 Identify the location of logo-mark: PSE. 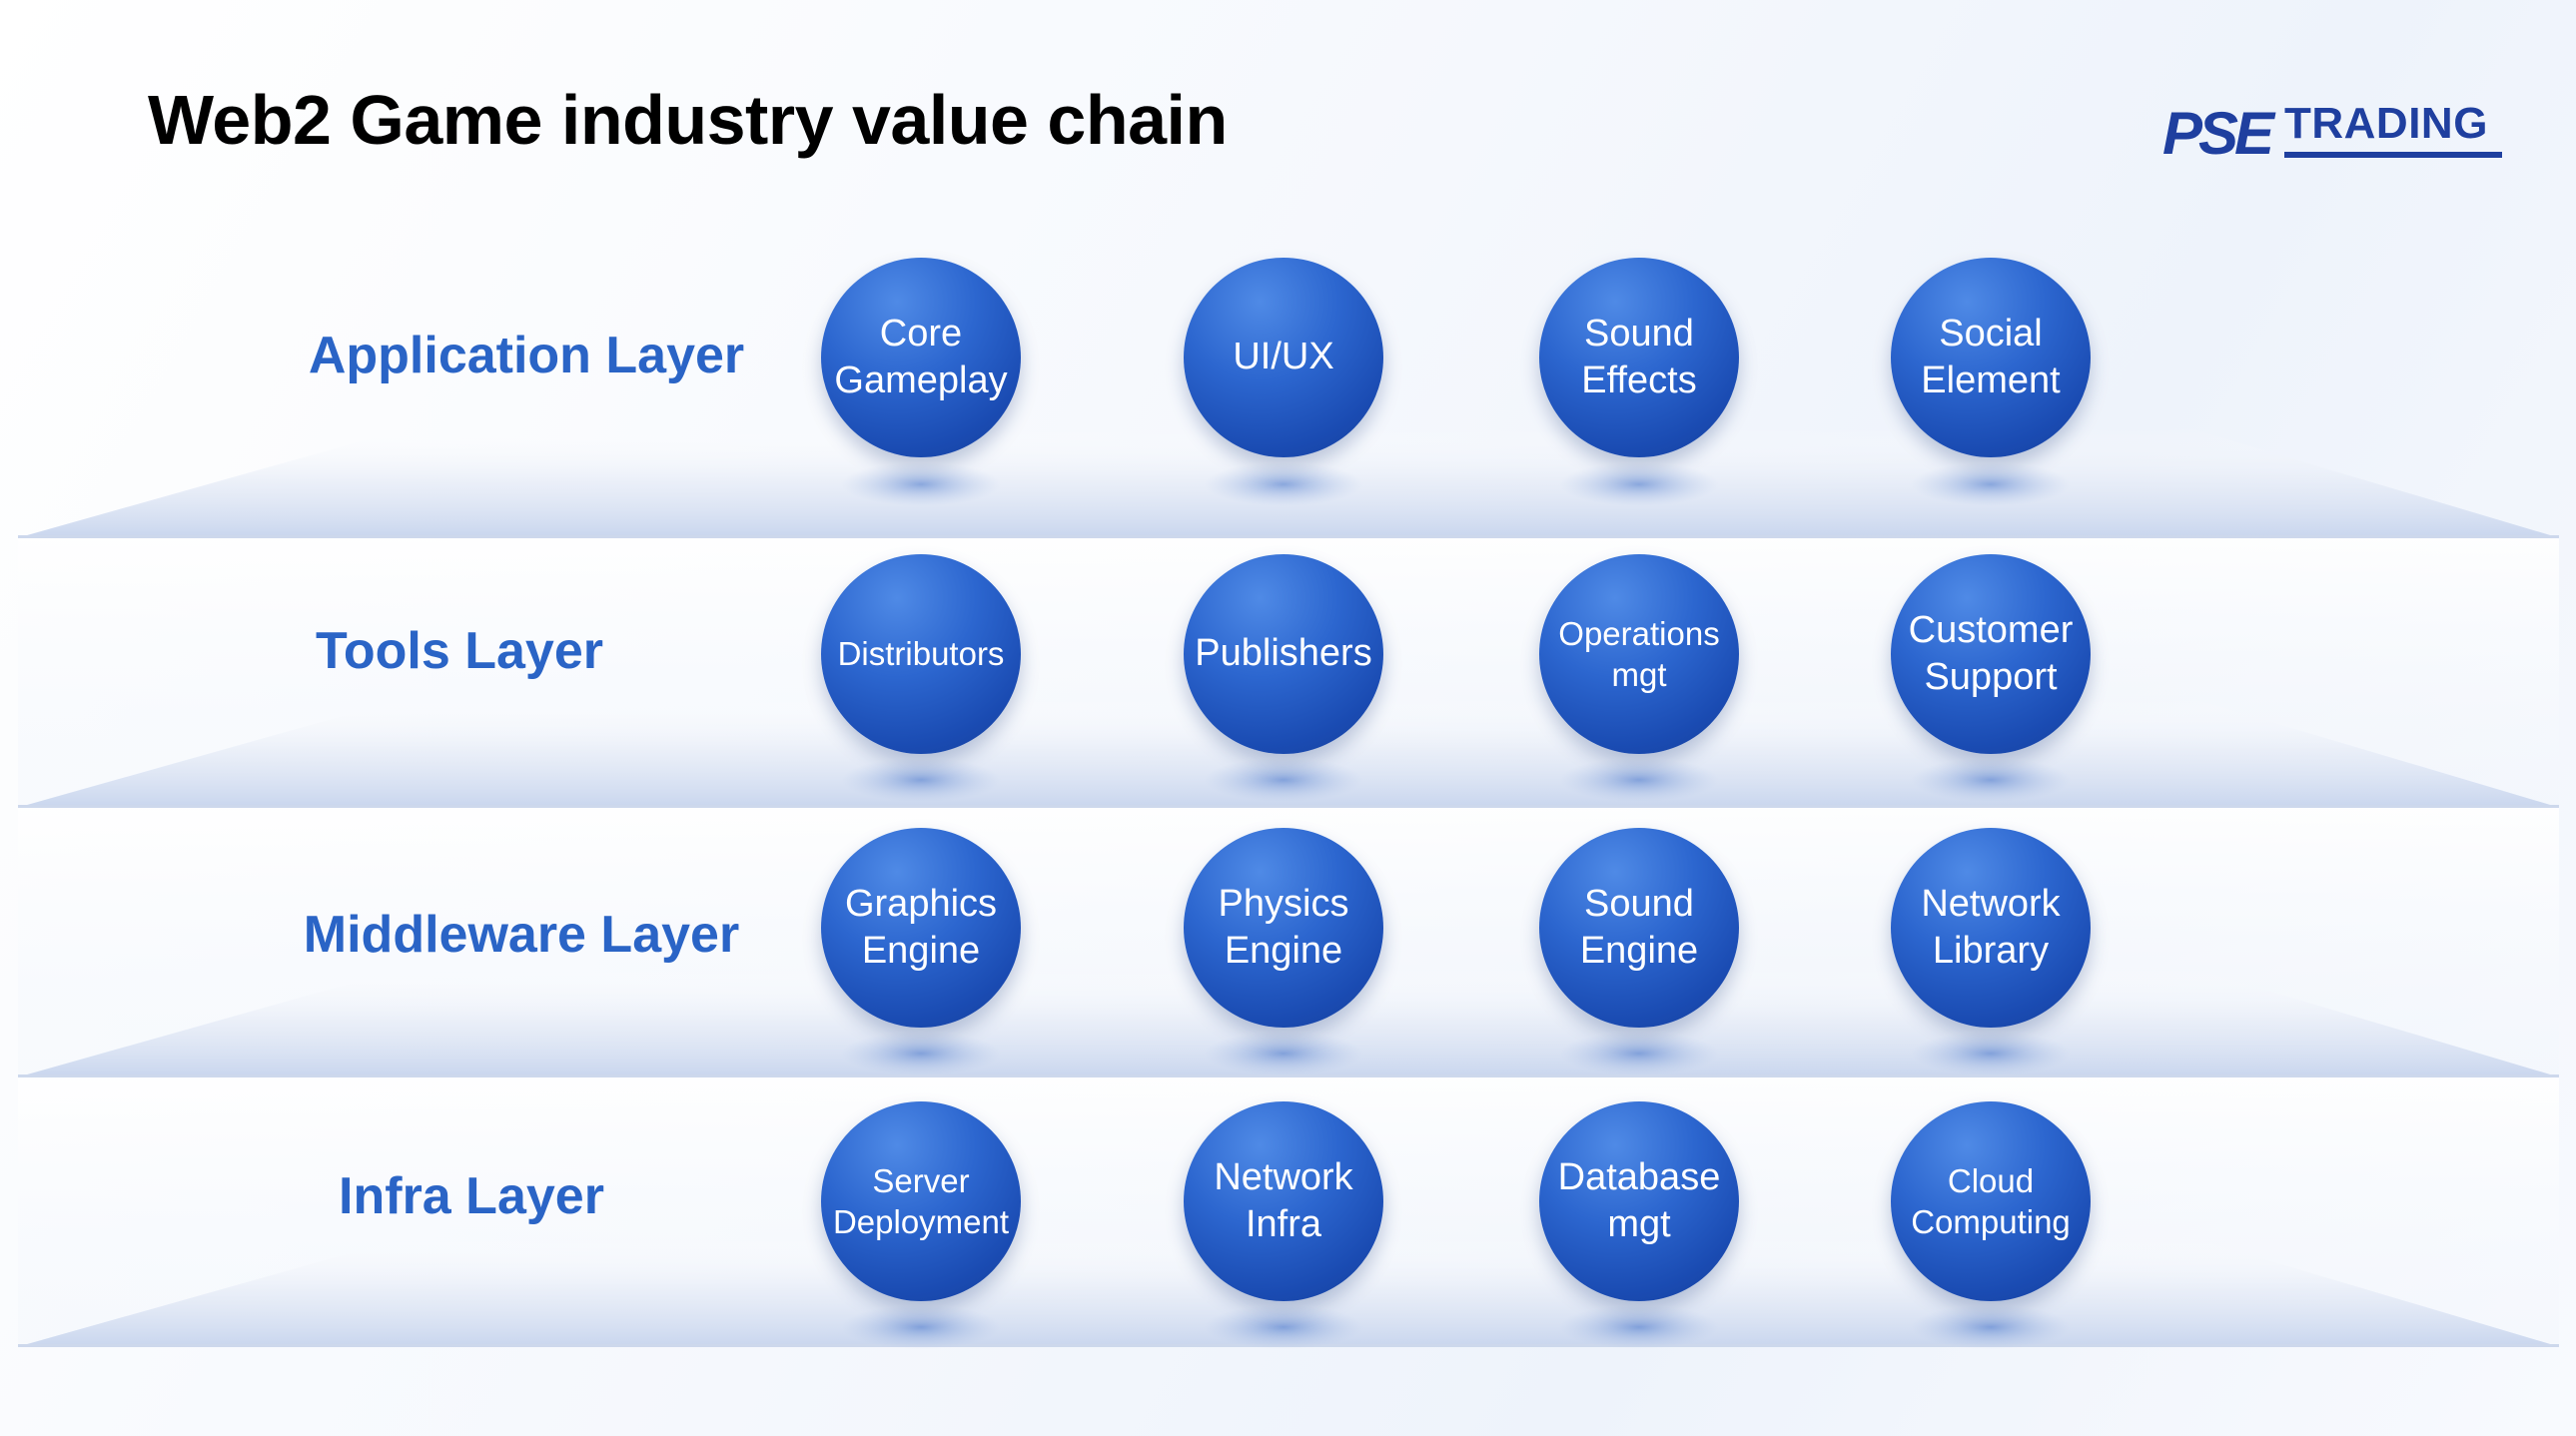
(2218, 133).